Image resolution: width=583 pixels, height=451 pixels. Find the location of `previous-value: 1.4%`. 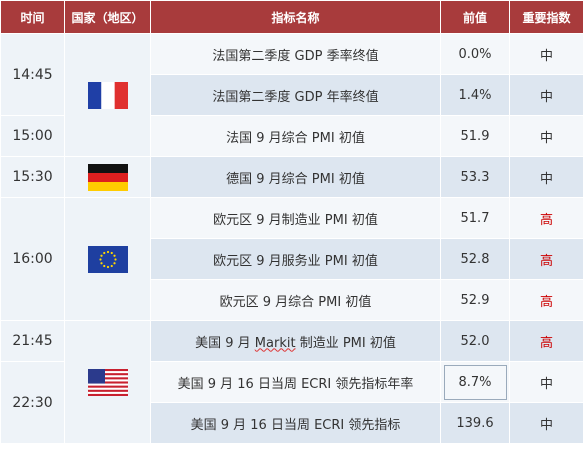

previous-value: 1.4% is located at coordinates (475, 95).